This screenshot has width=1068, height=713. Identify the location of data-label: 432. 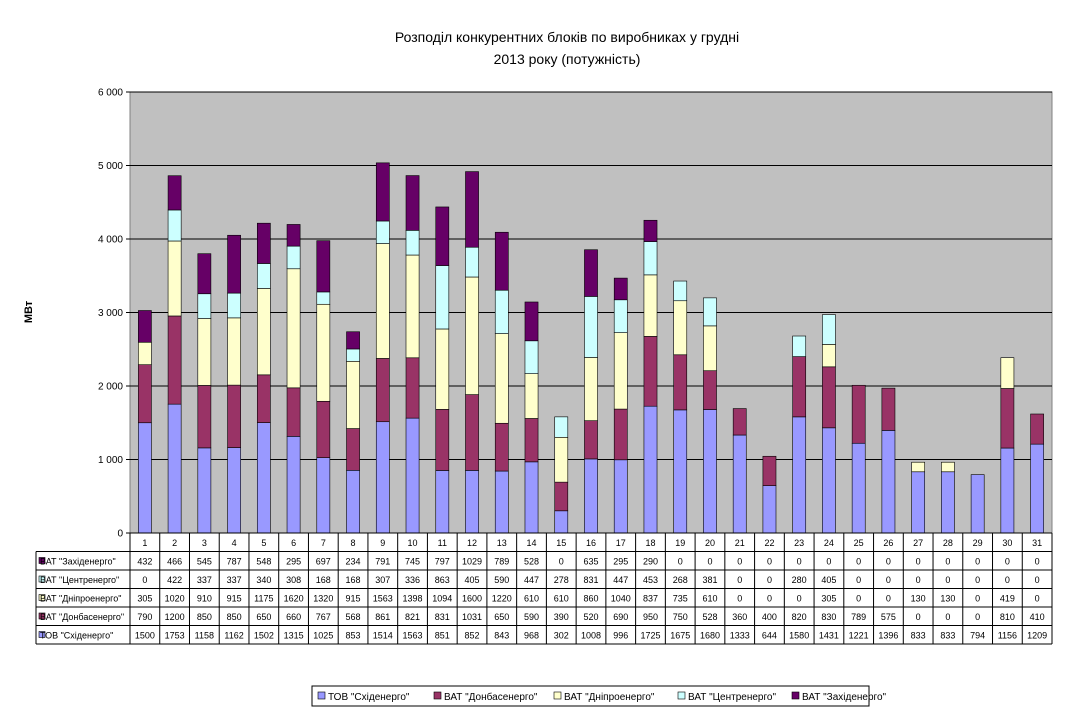
(144, 562).